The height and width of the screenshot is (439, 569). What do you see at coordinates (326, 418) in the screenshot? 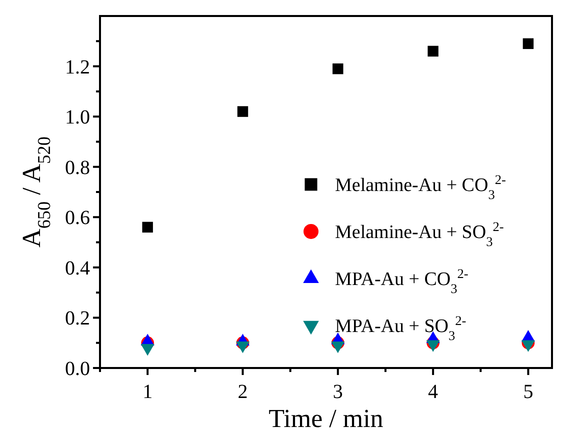
I see `x-axis-title: Time / min` at bounding box center [326, 418].